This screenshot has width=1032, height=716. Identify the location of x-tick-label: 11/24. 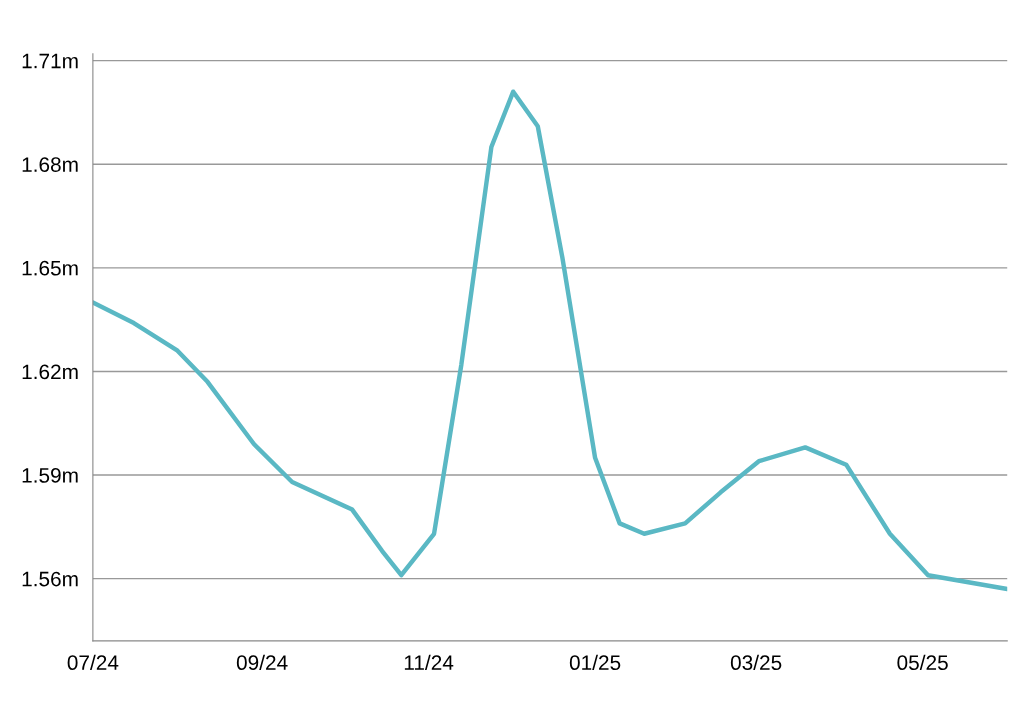
(429, 662).